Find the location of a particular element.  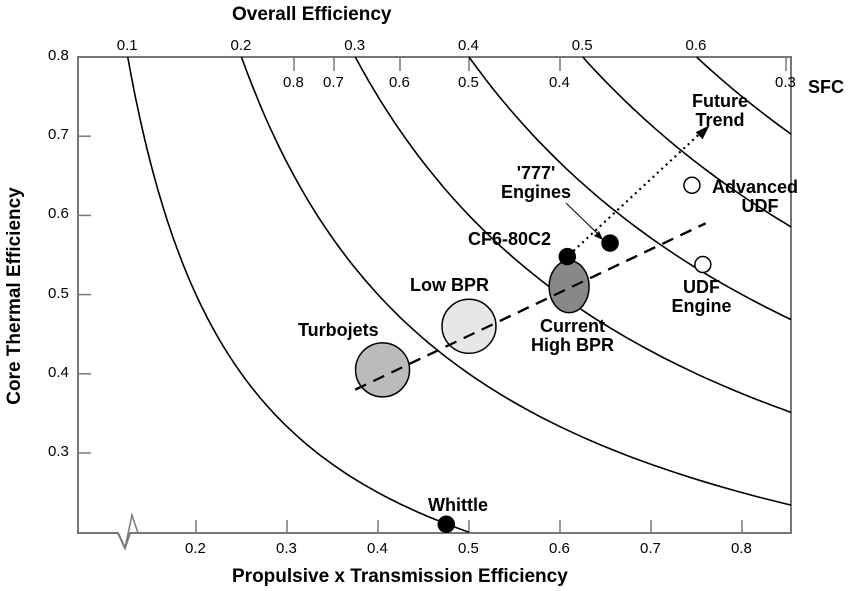

pointer-line is located at coordinates (583, 219).